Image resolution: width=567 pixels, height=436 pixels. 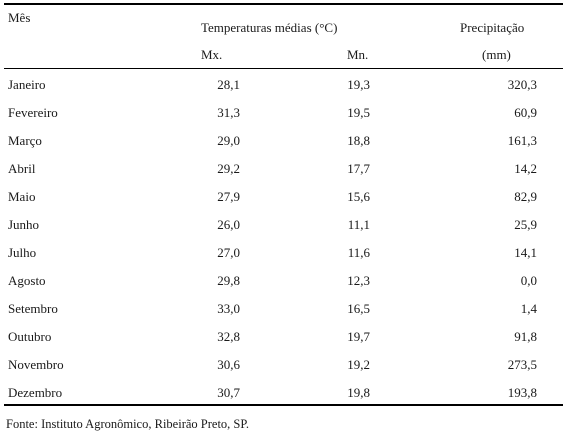 What do you see at coordinates (358, 252) in the screenshot?
I see `row-min-temp-cell: 11,6` at bounding box center [358, 252].